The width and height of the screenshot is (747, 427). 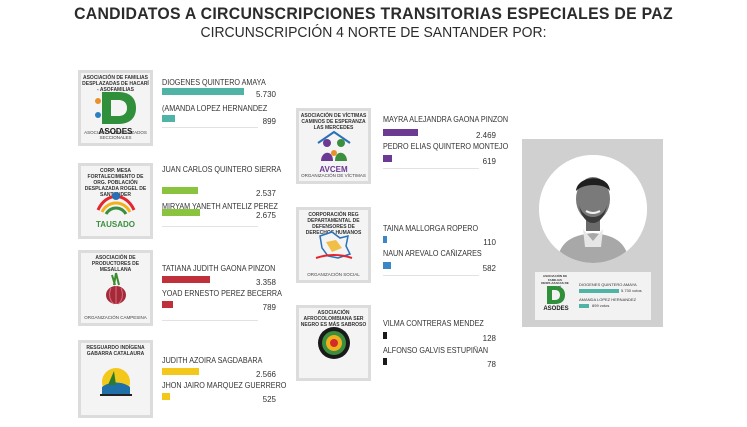 What do you see at coordinates (489, 161) in the screenshot?
I see `vote-count: 619` at bounding box center [489, 161].